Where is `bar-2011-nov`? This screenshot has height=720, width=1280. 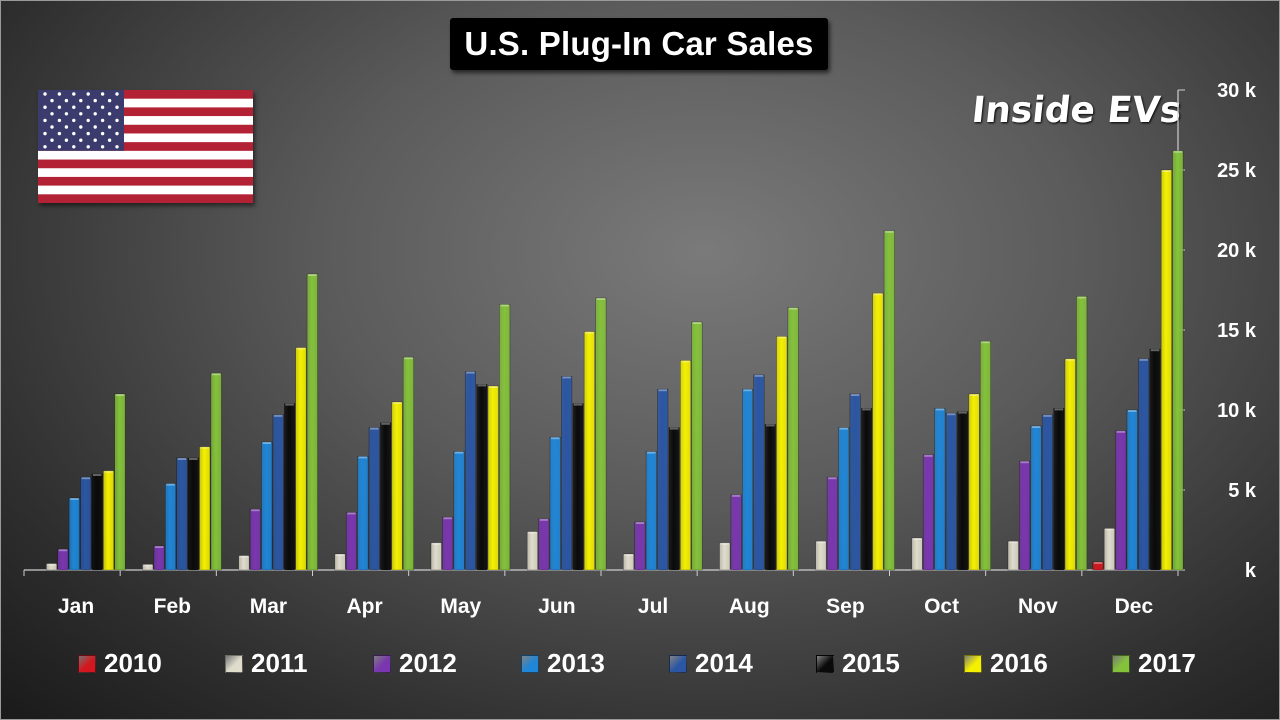 bar-2011-nov is located at coordinates (1013, 555).